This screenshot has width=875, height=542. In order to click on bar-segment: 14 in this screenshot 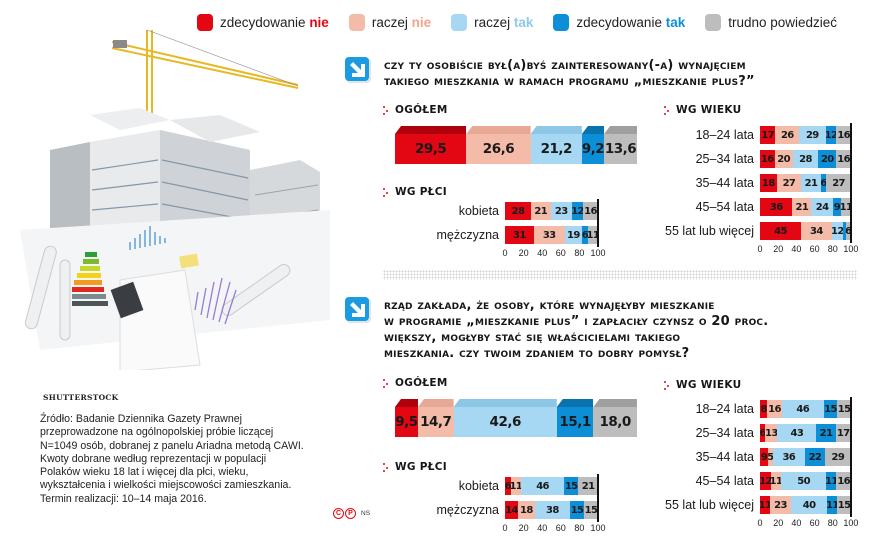, I will do `click(512, 510)`.